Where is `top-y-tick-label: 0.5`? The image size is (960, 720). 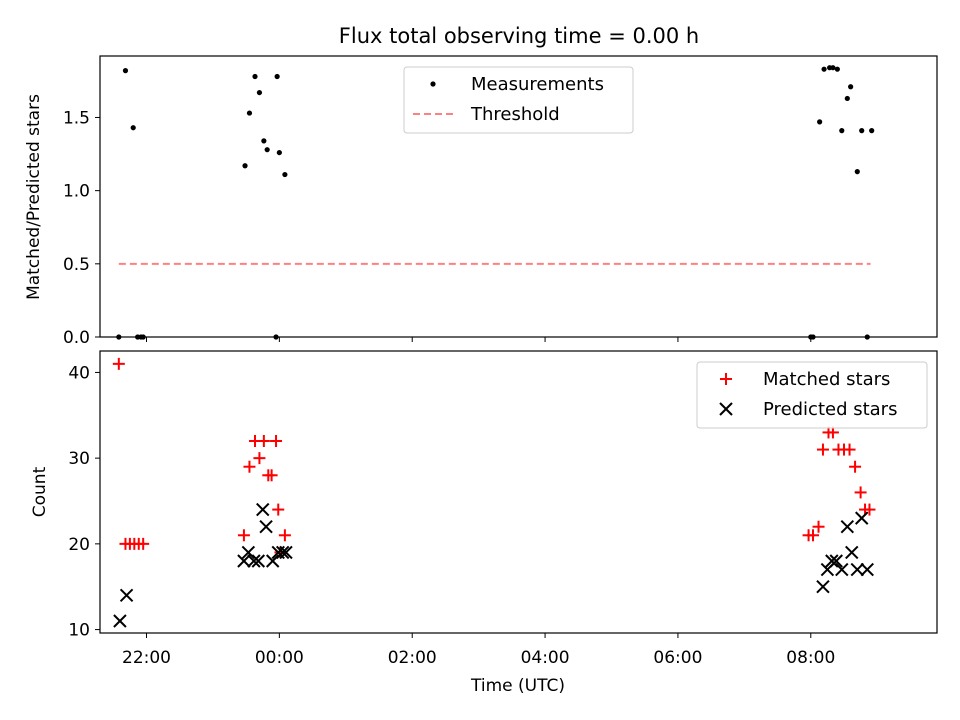 top-y-tick-label: 0.5 is located at coordinates (76, 265).